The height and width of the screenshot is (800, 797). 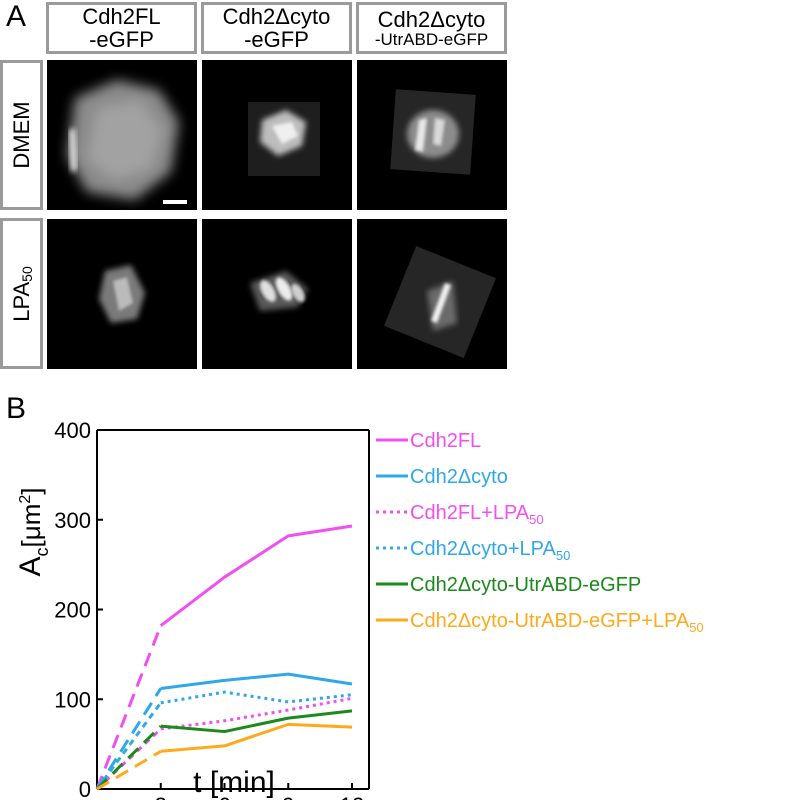 I want to click on panel-a-letter: A, so click(x=16, y=16).